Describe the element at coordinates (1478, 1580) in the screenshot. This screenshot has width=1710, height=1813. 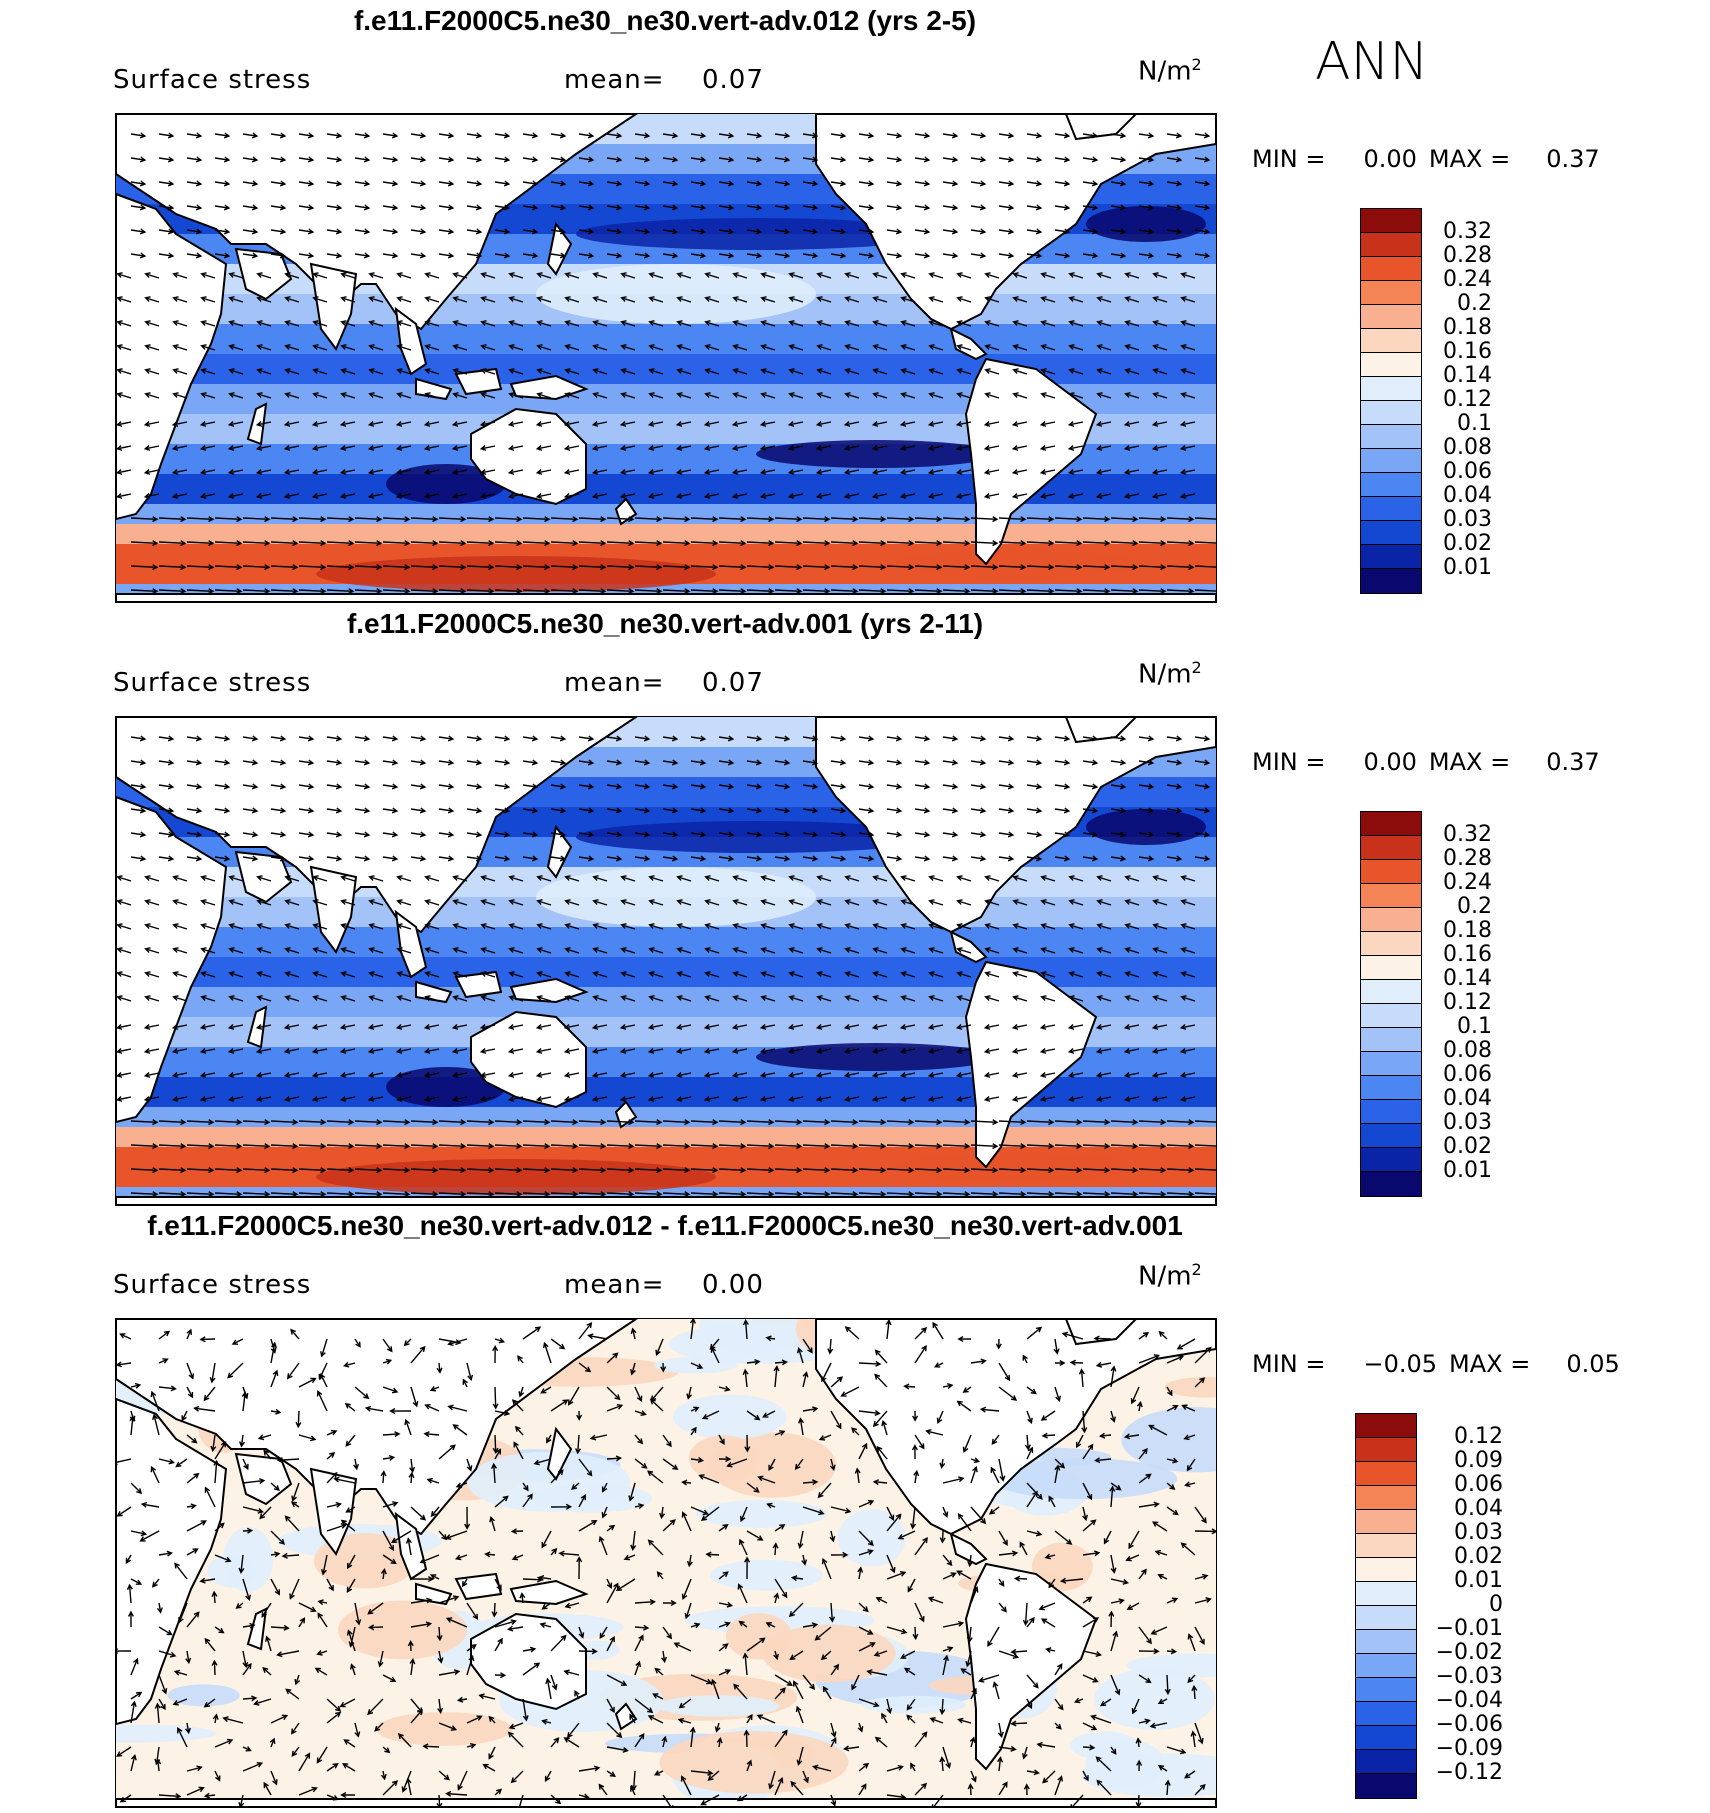
I see `colorbar-tick-label: 0.01` at that location.